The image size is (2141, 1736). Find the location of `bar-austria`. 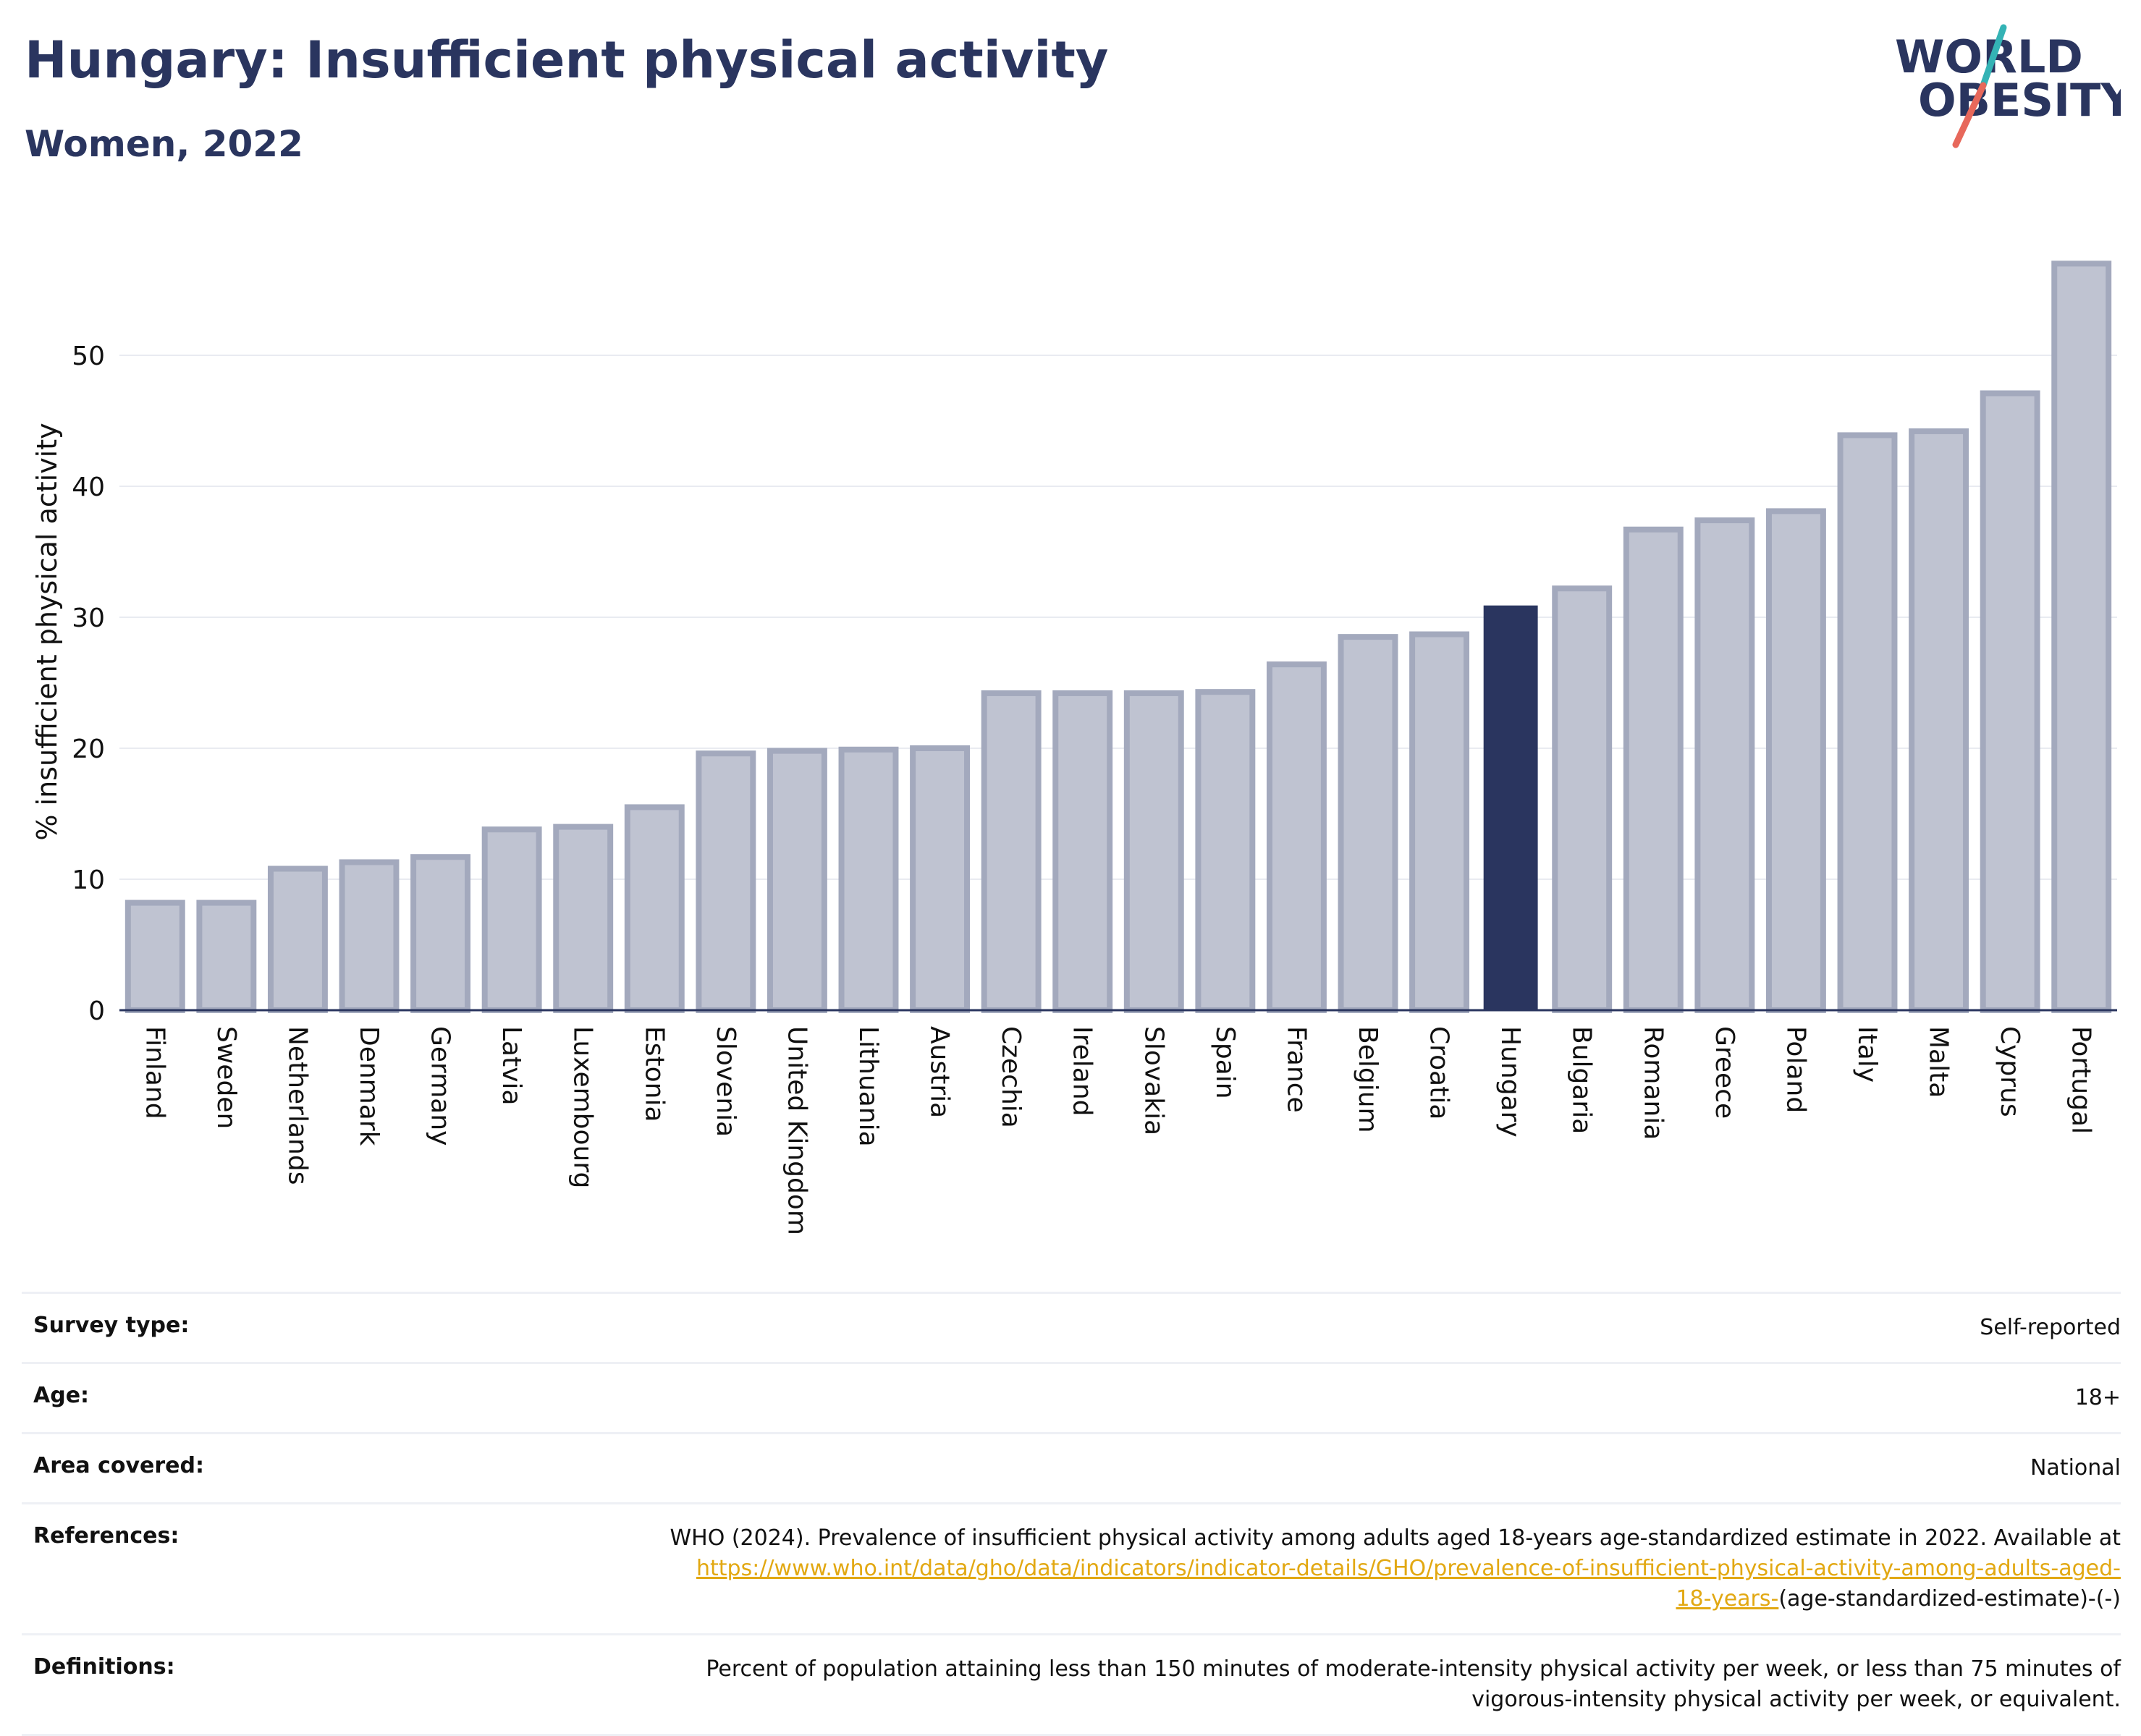

bar-austria is located at coordinates (940, 879).